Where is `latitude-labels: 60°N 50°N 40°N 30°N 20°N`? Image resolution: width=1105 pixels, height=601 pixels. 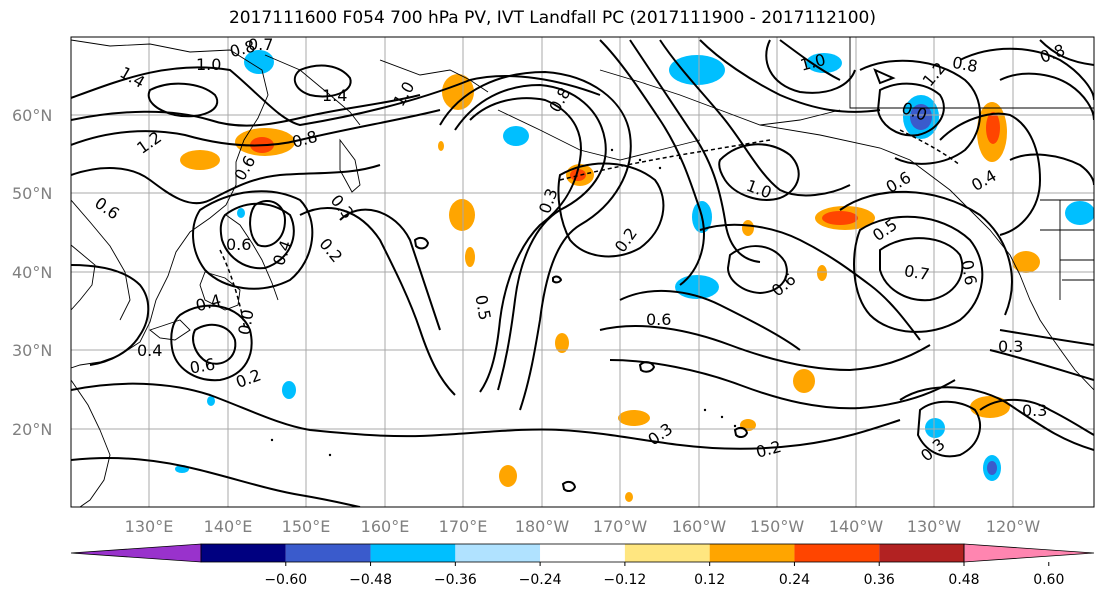 latitude-labels: 60°N 50°N 40°N 30°N 20°N is located at coordinates (32, 272).